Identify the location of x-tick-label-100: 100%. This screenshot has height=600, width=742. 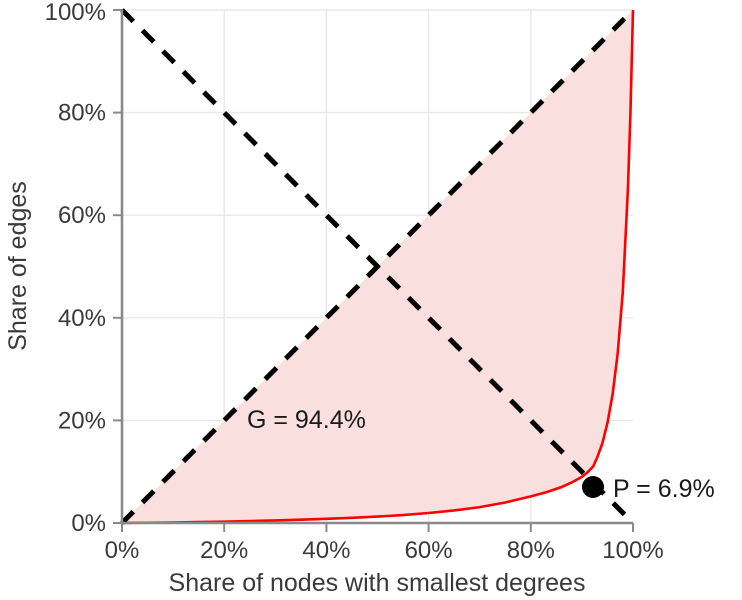
(632, 550).